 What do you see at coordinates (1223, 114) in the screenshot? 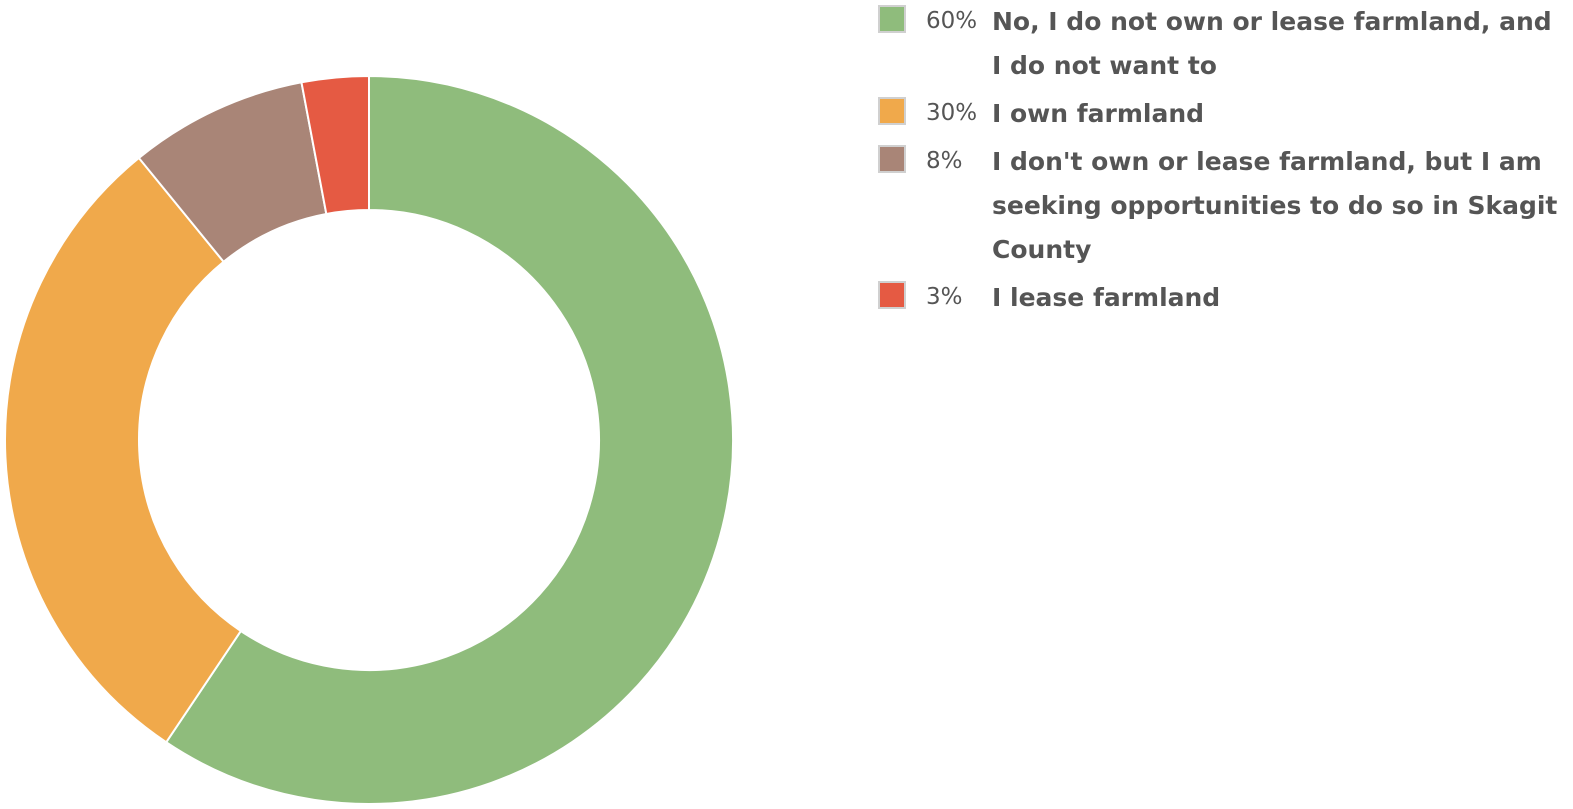
I see `legend-item: 30% I own farmland` at bounding box center [1223, 114].